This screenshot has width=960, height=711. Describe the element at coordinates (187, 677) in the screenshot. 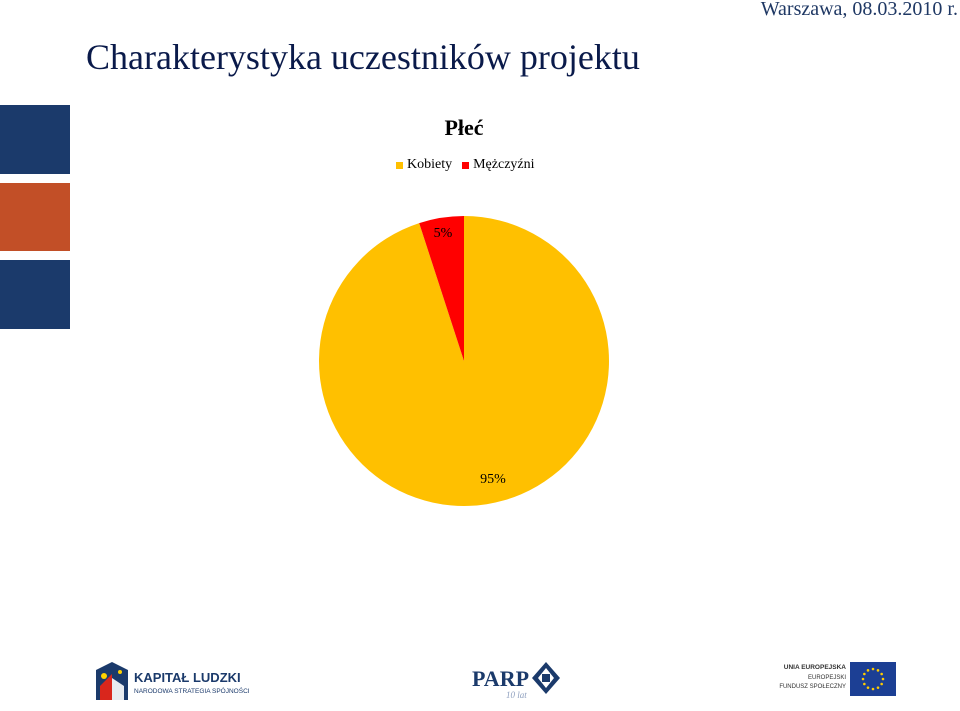

I see `kapital-ludzki-title: KAPITAŁ LUDZKI` at that location.